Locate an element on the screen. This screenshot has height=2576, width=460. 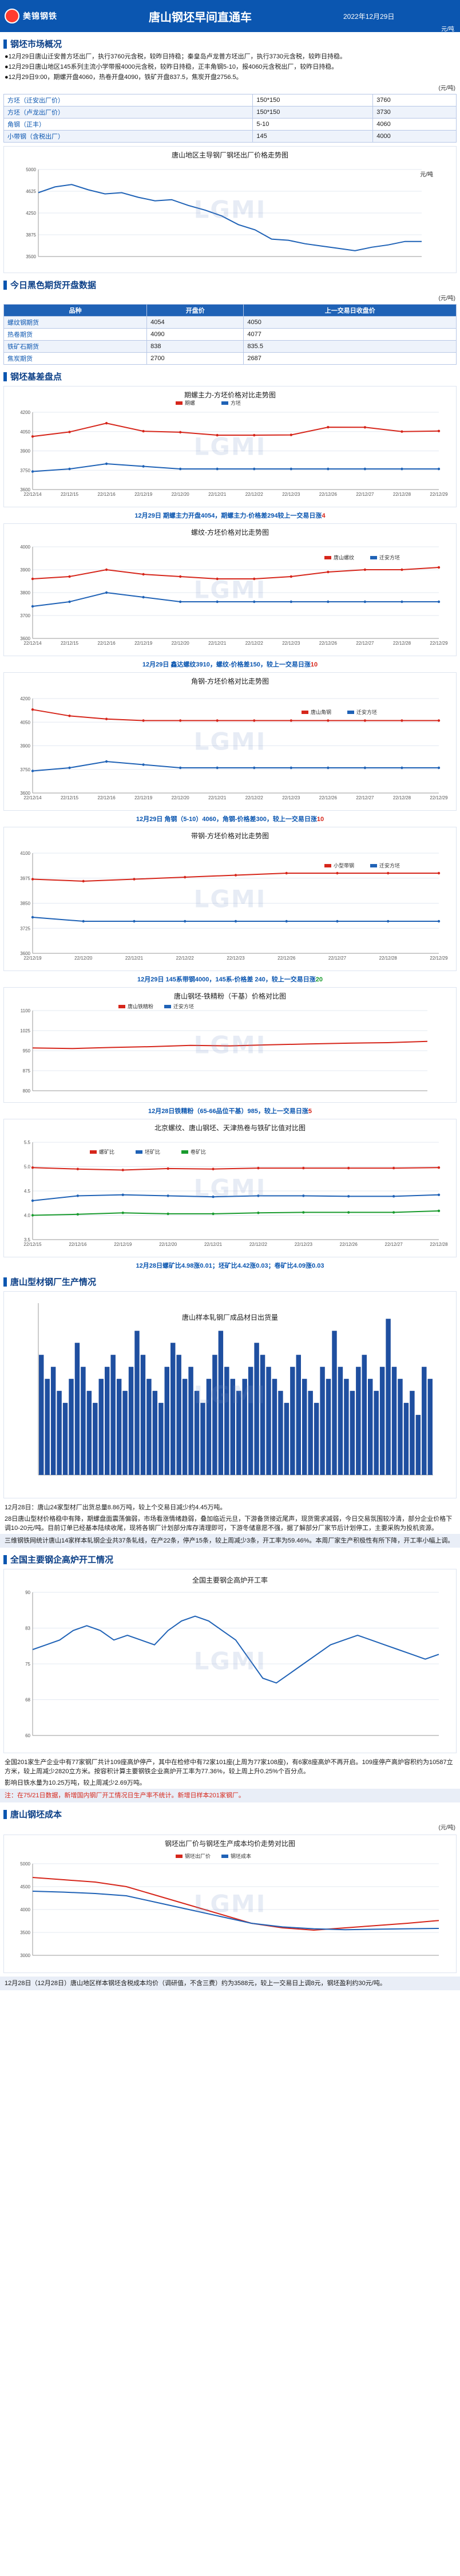
y-tick-label: 1025 is located at coordinates (25, 1030).